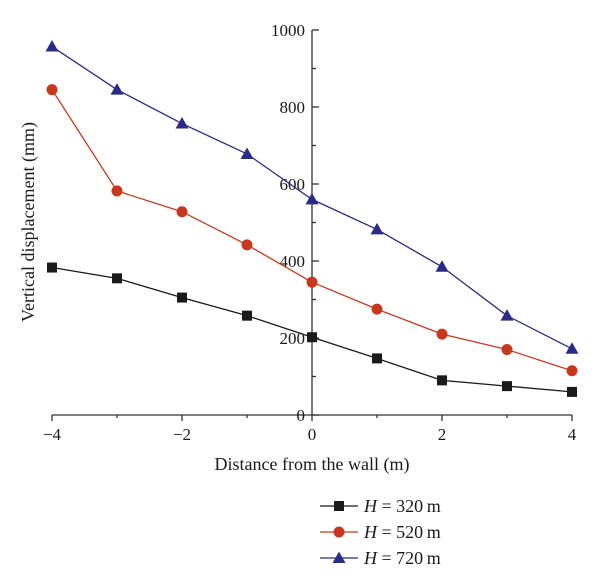  Describe the element at coordinates (293, 107) in the screenshot. I see `y-tick-label: 800` at that location.